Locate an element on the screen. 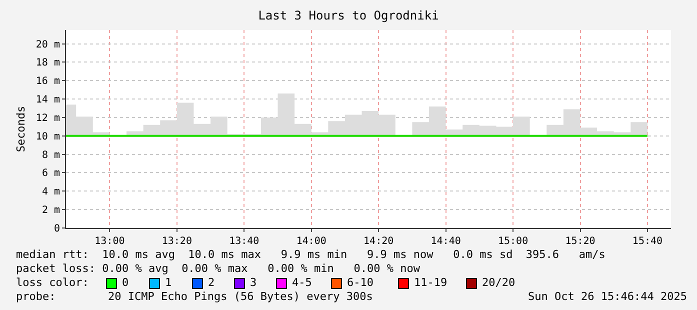  y-tick-label: 16 m is located at coordinates (48, 82).